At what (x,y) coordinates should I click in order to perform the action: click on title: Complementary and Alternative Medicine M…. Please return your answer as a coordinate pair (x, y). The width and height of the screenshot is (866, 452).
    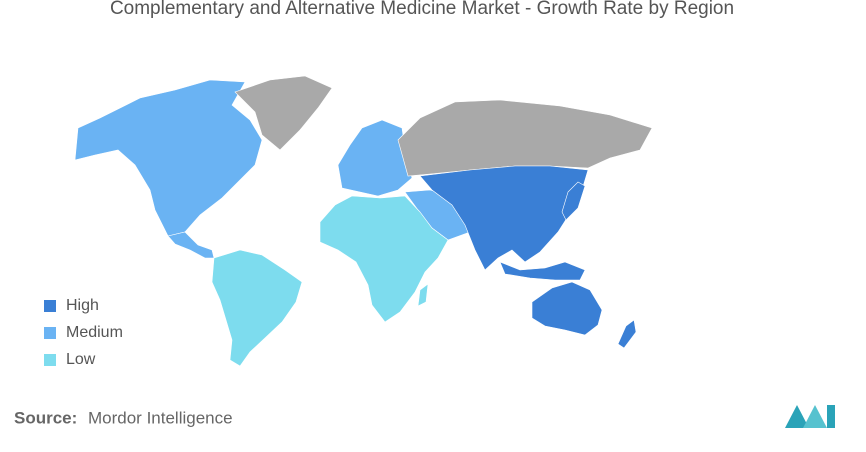
    Looking at the image, I should click on (422, 9).